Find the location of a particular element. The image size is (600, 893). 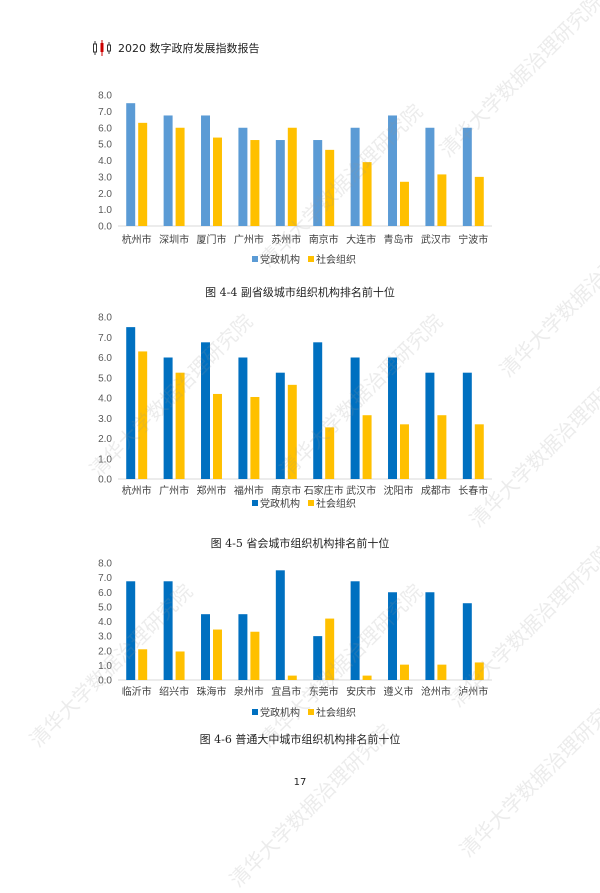

x-category-label: 绍兴市 is located at coordinates (174, 691).